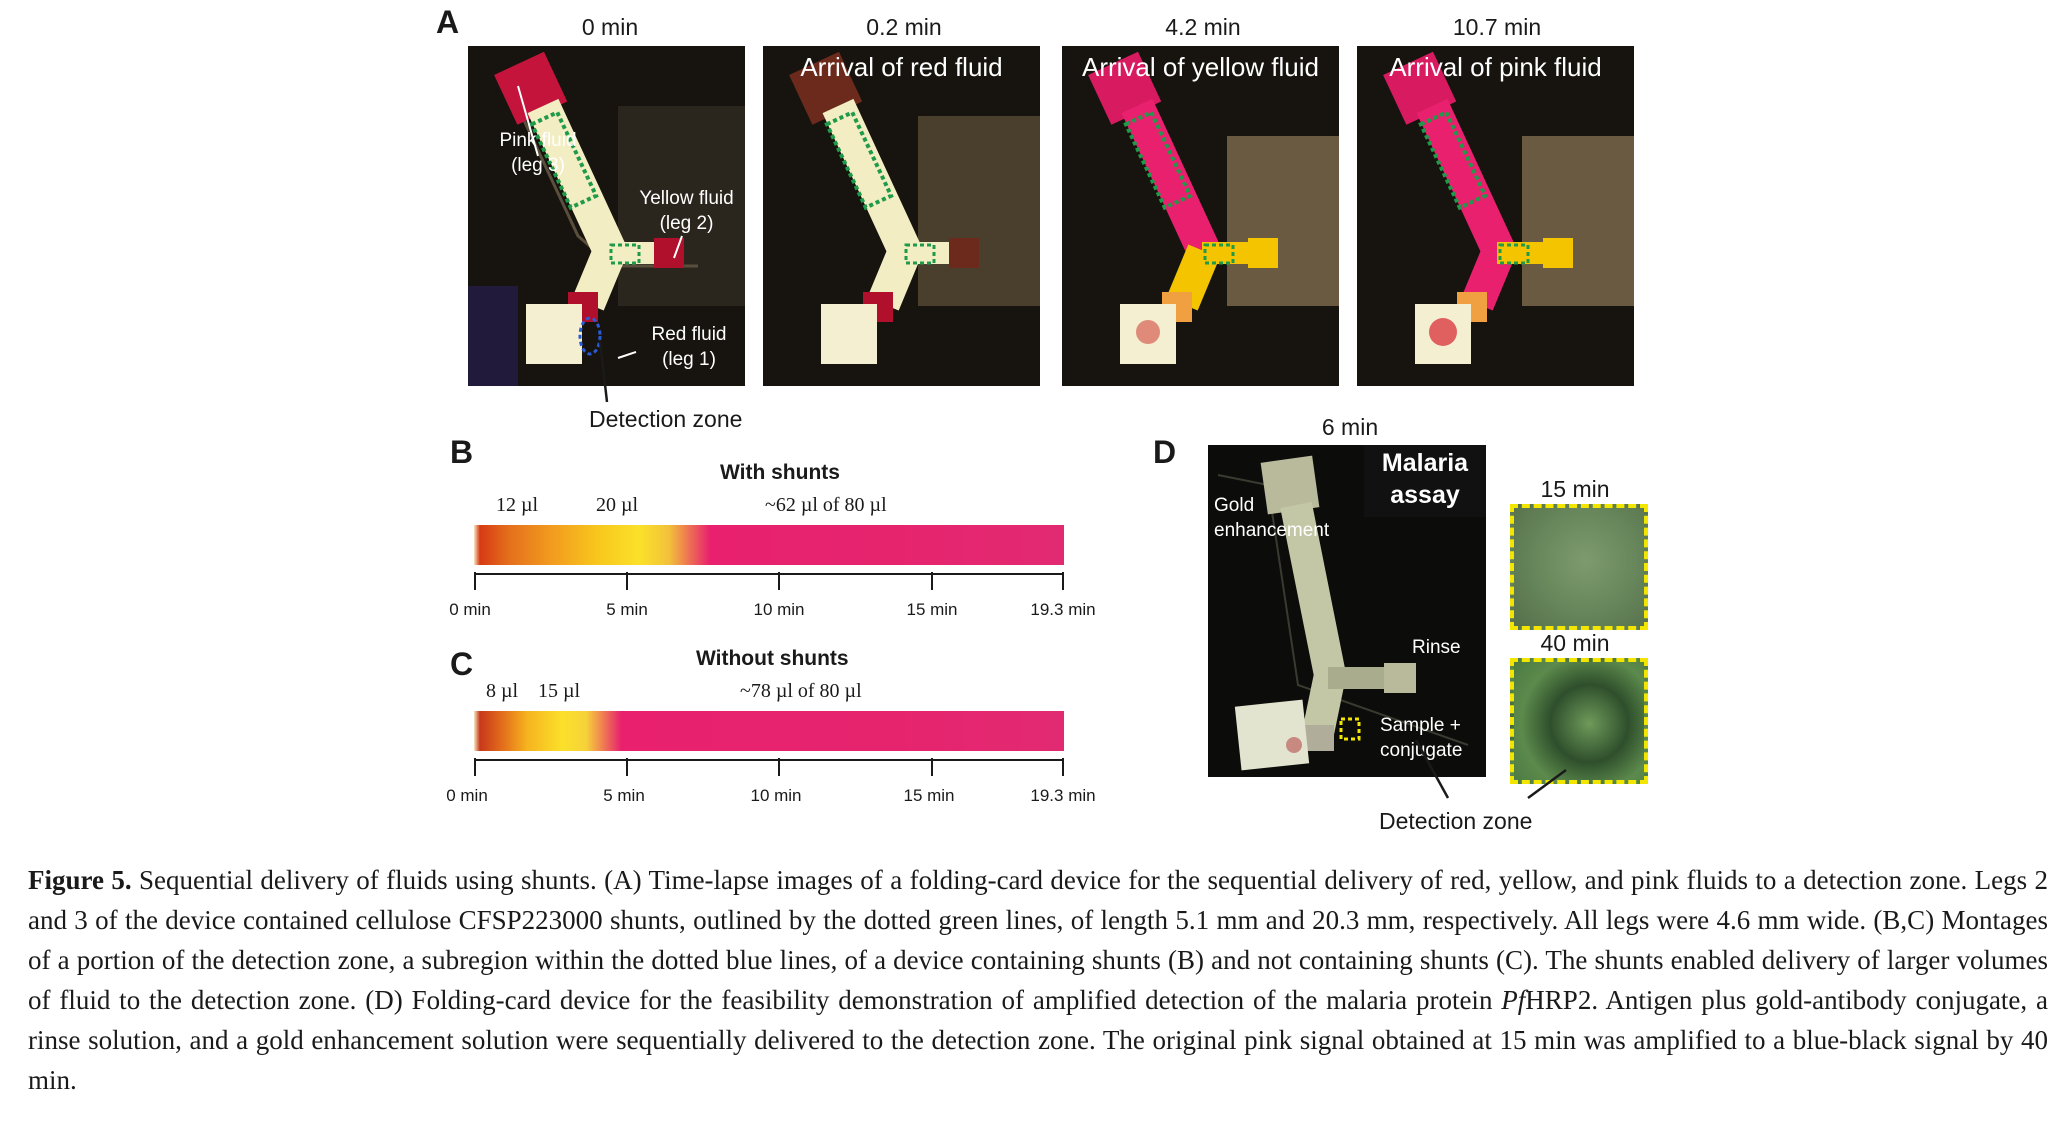 The height and width of the screenshot is (1145, 2062). I want to click on panel-c-axis, so click(769, 767).